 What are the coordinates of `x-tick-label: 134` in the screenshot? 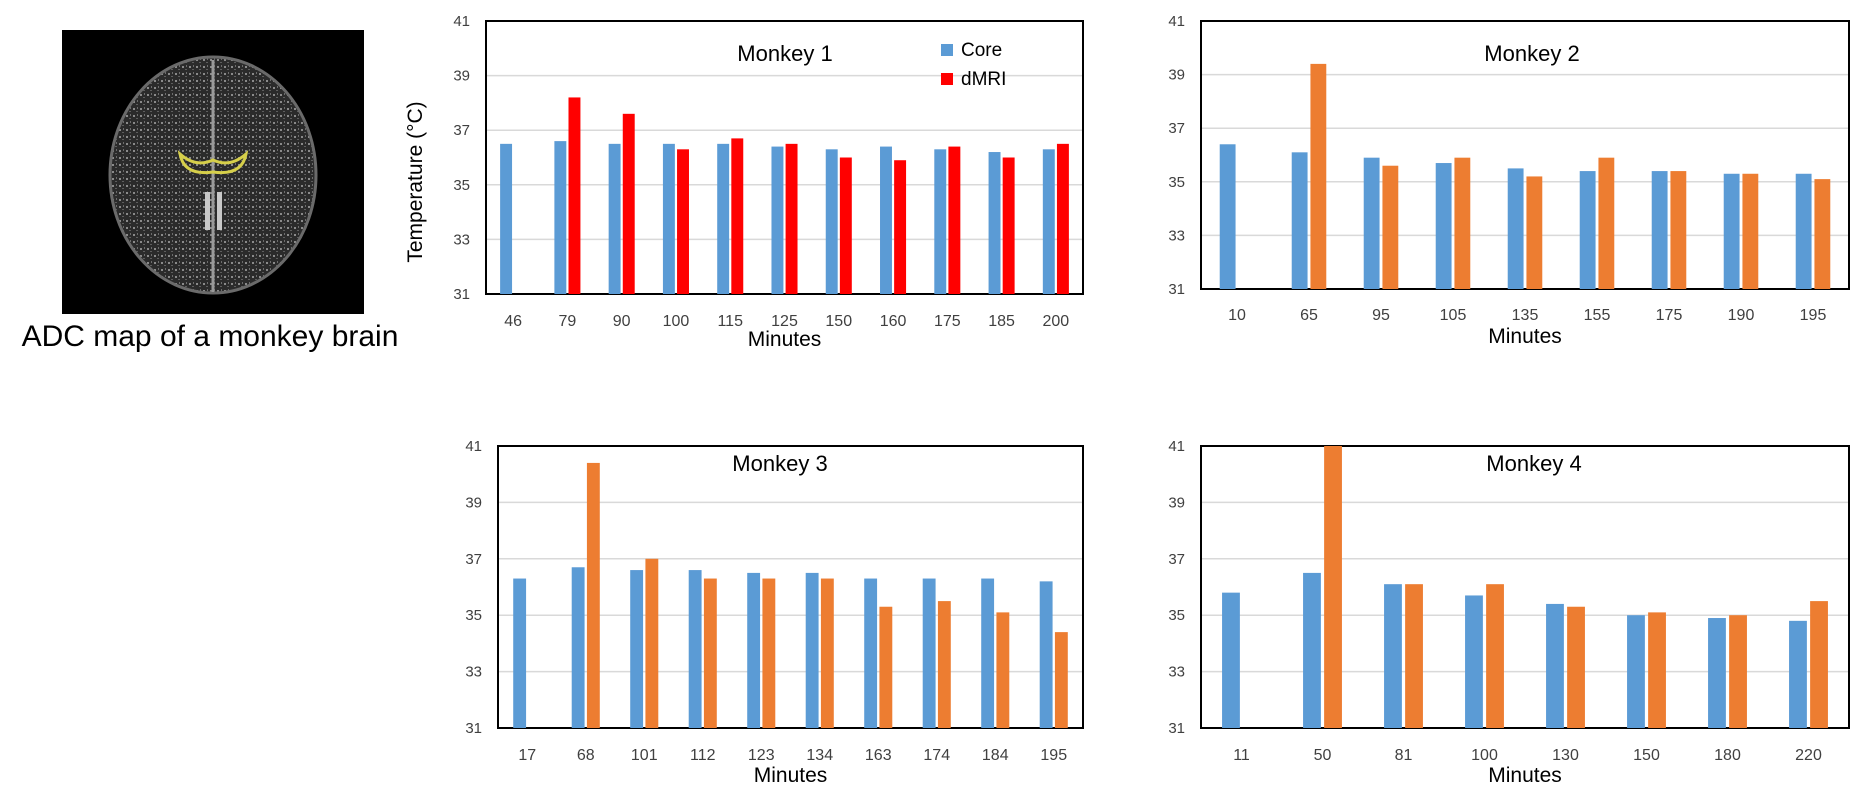 It's located at (819, 755).